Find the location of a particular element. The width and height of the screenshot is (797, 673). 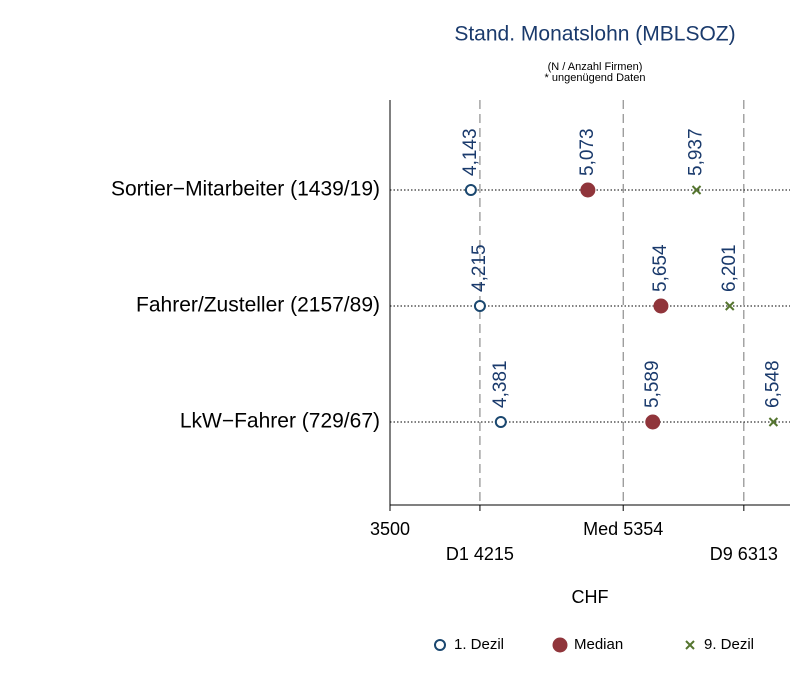

legend-label: Median is located at coordinates (598, 644).